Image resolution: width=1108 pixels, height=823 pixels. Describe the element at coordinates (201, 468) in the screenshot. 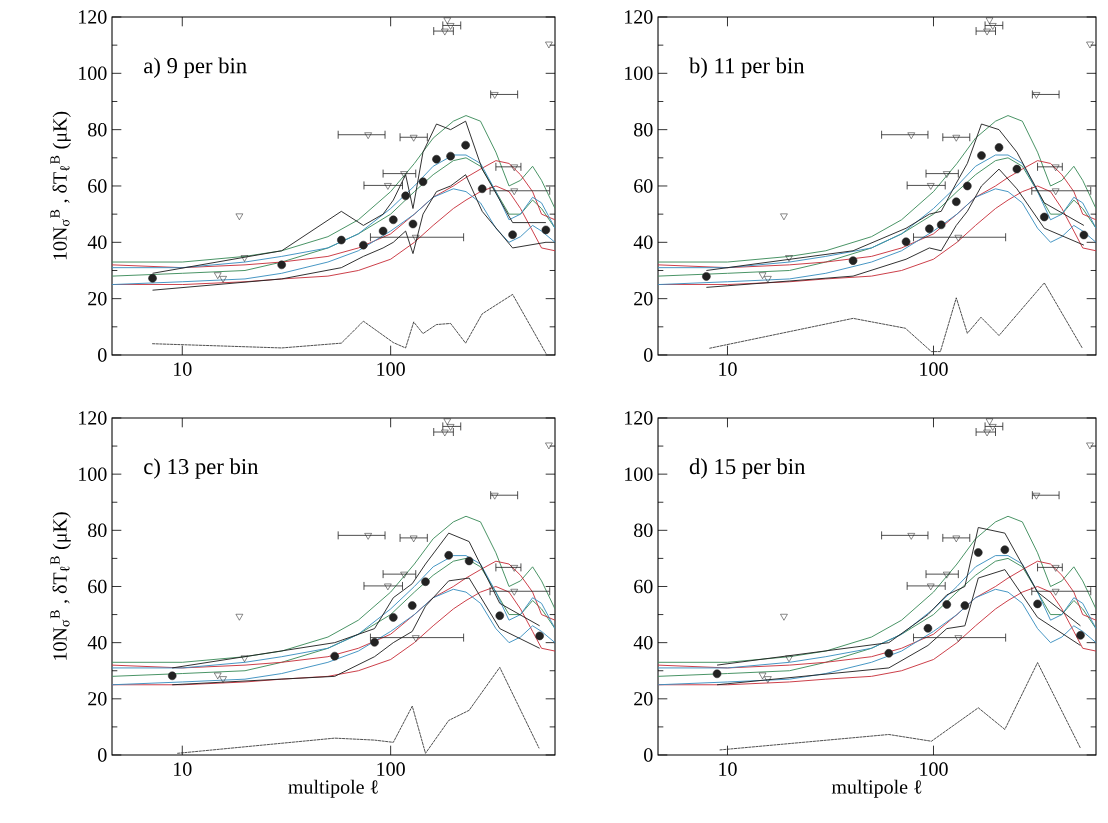

I see `text: c) 13 per bin` at that location.